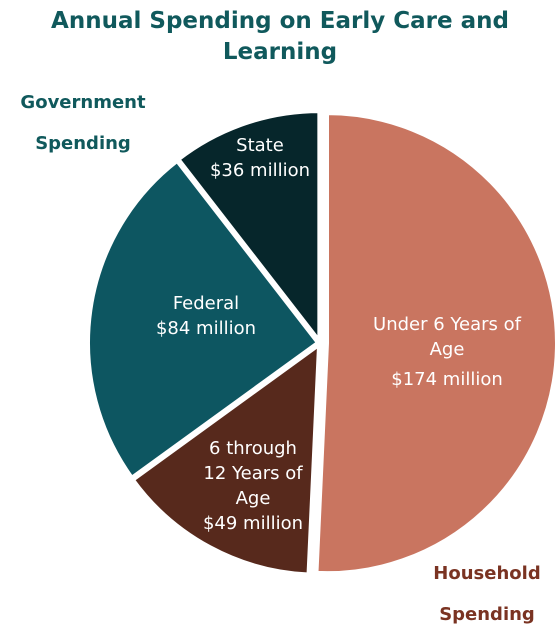  Describe the element at coordinates (253, 523) in the screenshot. I see `value-label: $49 million` at that location.